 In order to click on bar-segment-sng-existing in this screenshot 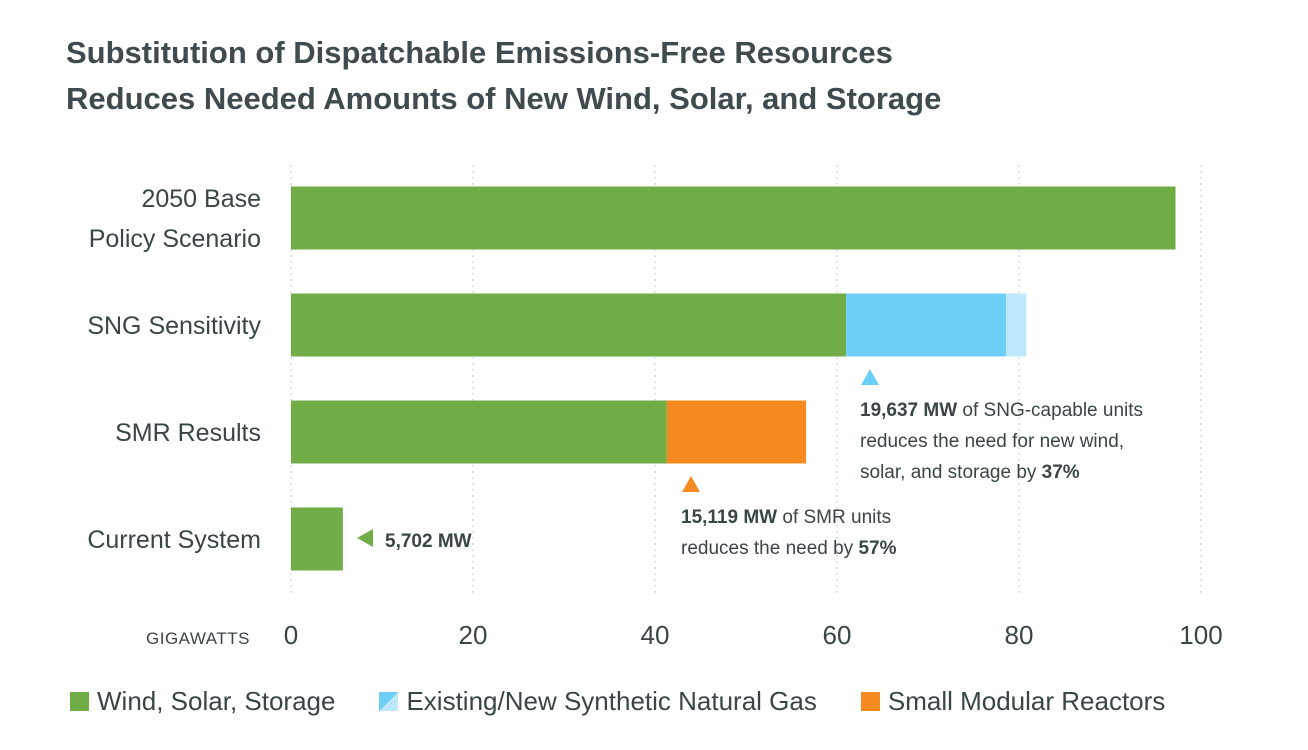, I will do `click(926, 325)`.